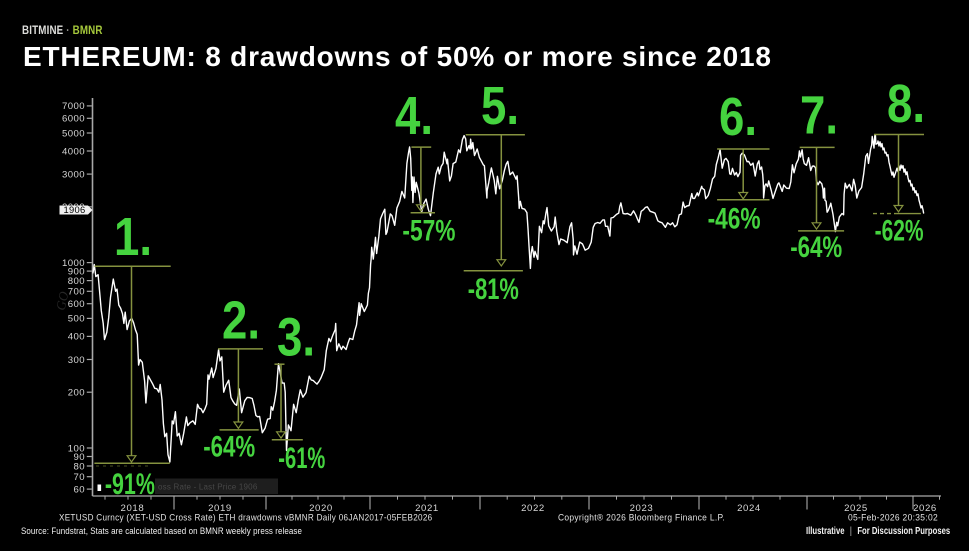  What do you see at coordinates (76, 271) in the screenshot?
I see `svg-text: 900` at bounding box center [76, 271].